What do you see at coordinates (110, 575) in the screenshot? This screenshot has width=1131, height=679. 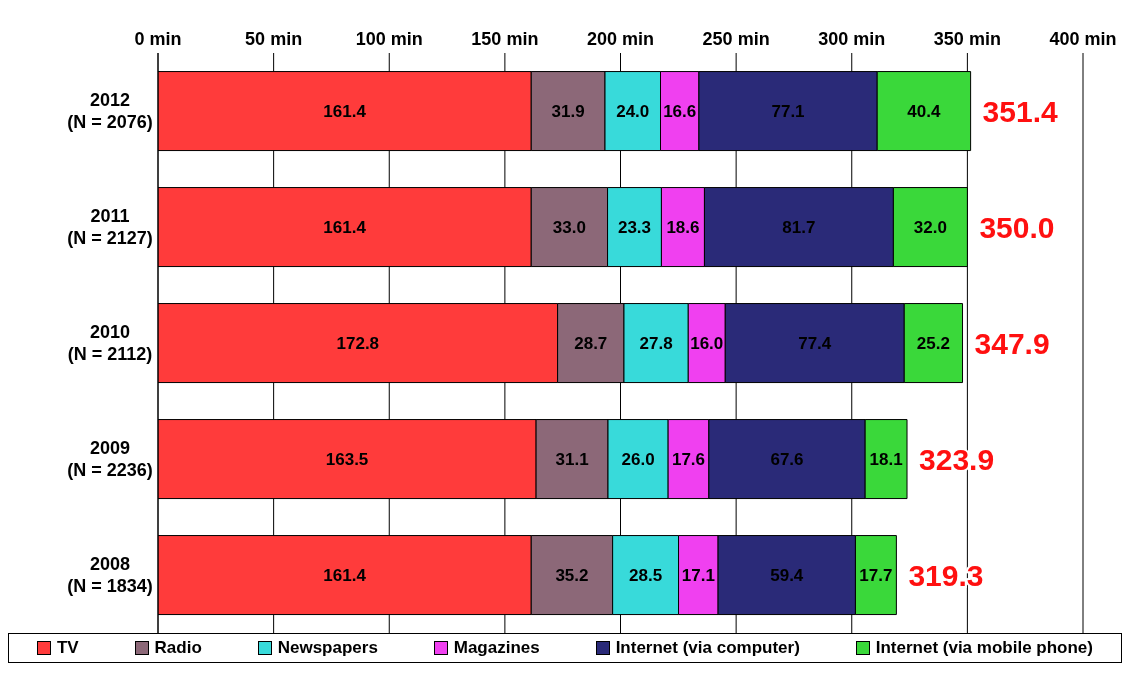 I see `y-tick-label: 2008 (N = 1834)` at bounding box center [110, 575].